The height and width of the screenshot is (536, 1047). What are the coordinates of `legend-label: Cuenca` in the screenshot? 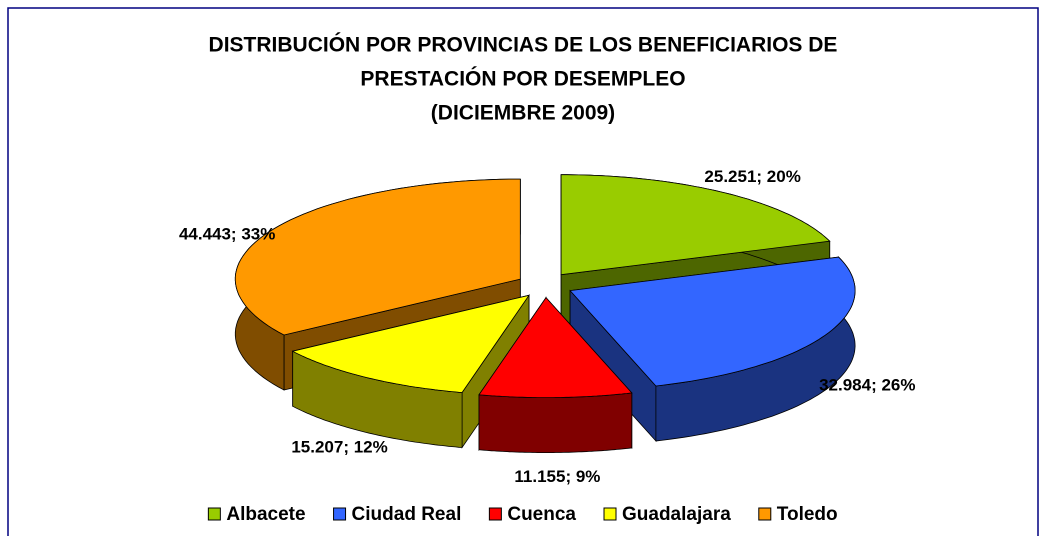 It's located at (541, 514).